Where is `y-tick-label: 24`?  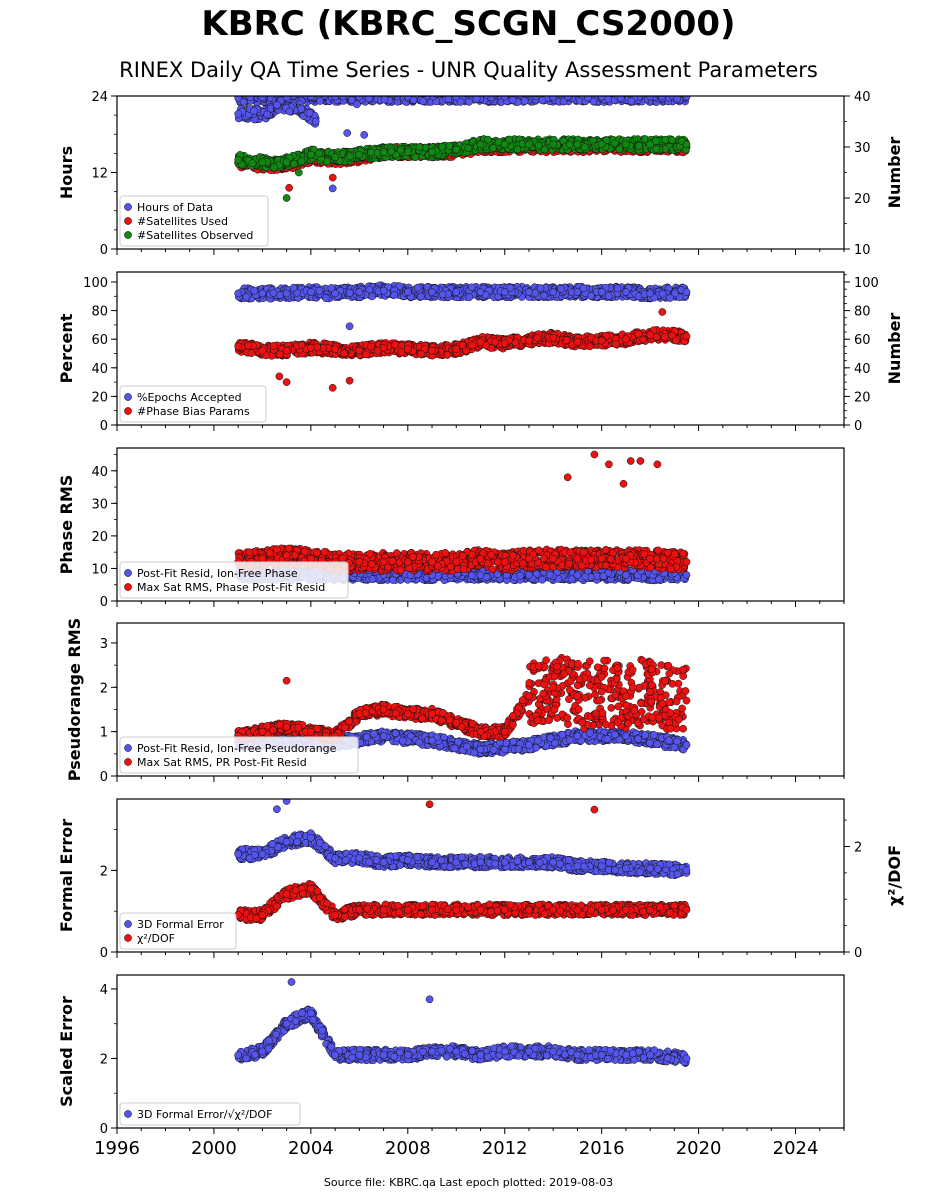
y-tick-label: 24 is located at coordinates (99, 97).